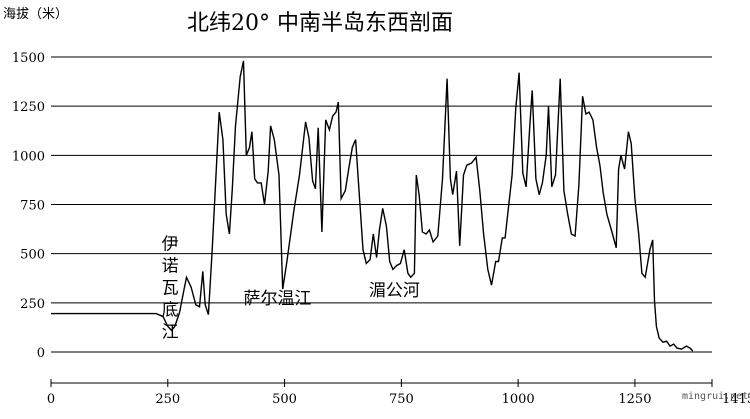 This screenshot has height=419, width=750. I want to click on x-tick-label-750: 750, so click(401, 399).